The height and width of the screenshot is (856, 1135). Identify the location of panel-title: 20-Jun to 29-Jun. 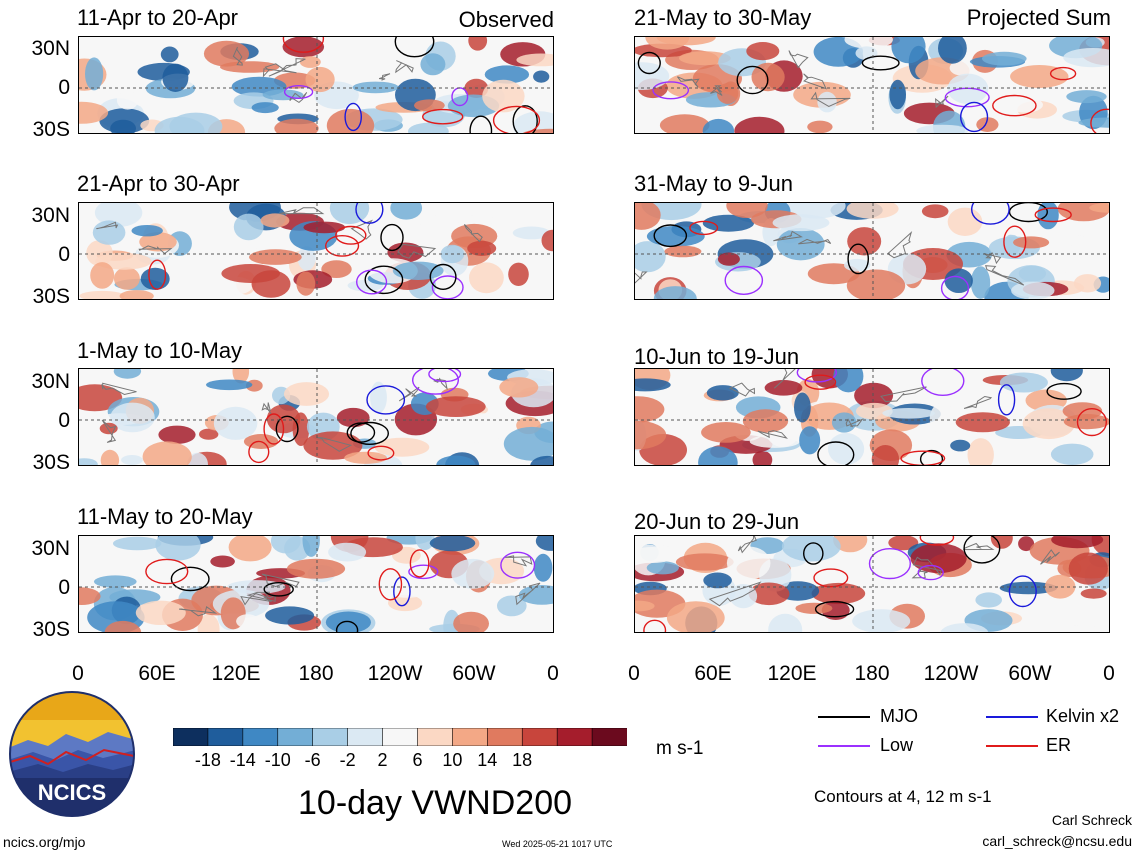
(717, 521).